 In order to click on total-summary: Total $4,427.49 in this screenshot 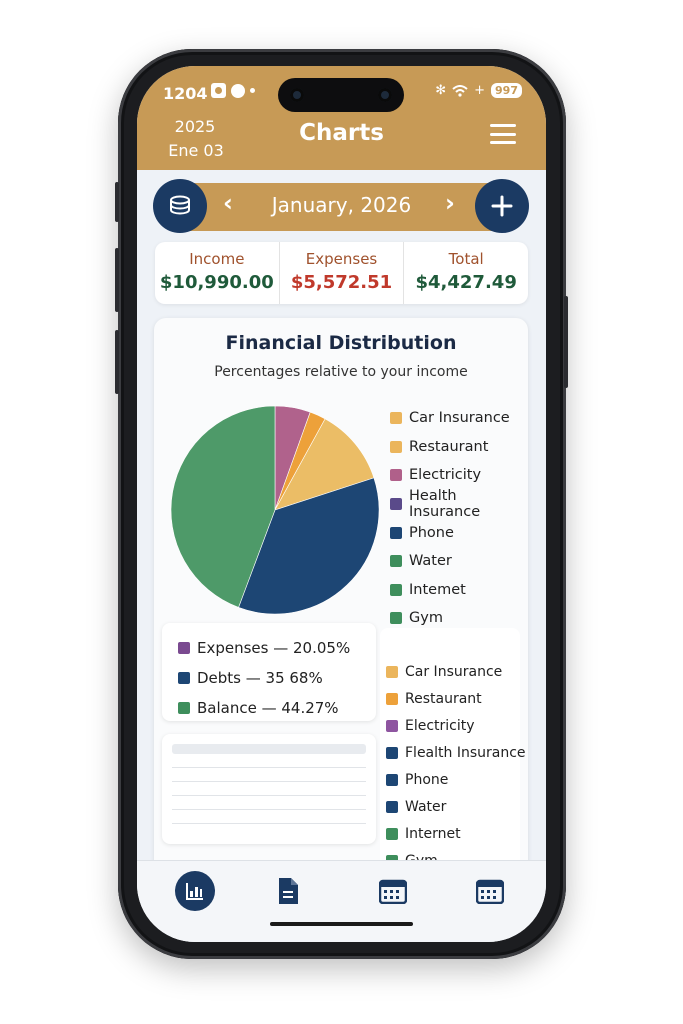, I will do `click(465, 273)`.